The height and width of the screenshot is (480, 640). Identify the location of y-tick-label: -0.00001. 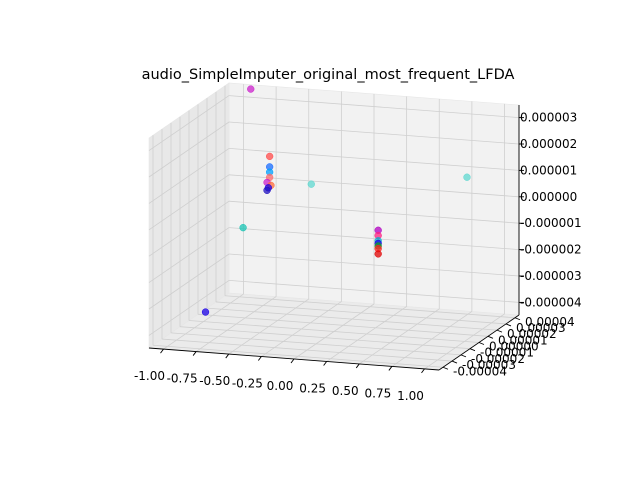
(507, 353).